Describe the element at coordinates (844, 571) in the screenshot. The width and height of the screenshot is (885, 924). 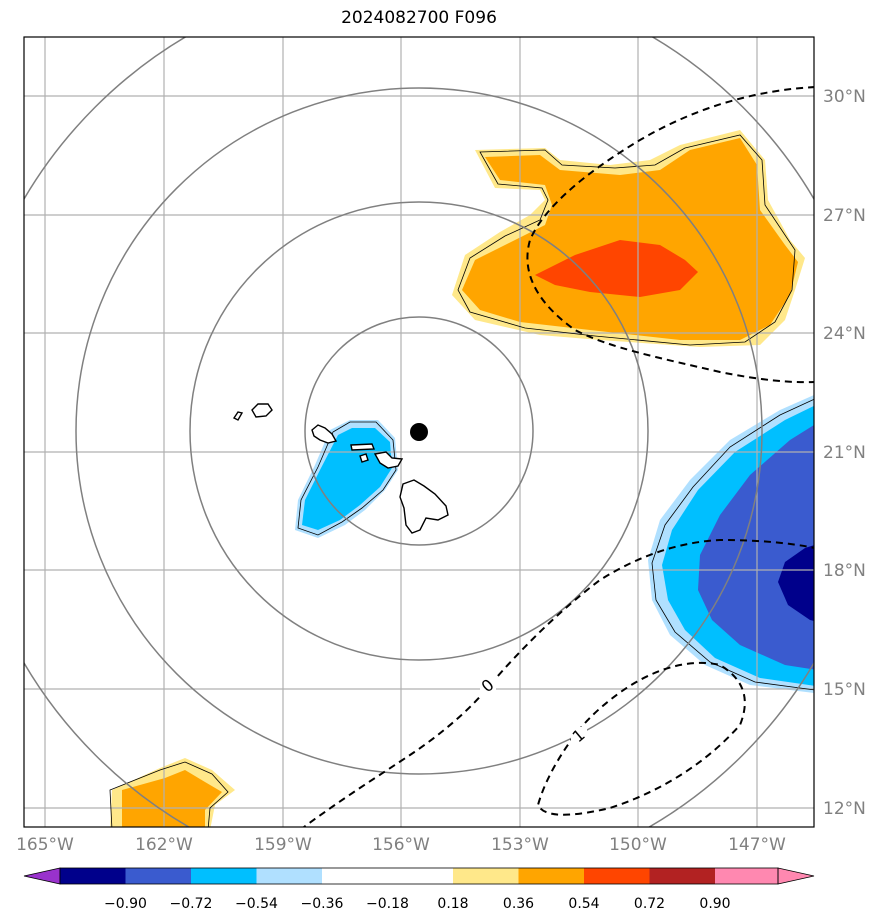
I see `lat-label: 18°N` at that location.